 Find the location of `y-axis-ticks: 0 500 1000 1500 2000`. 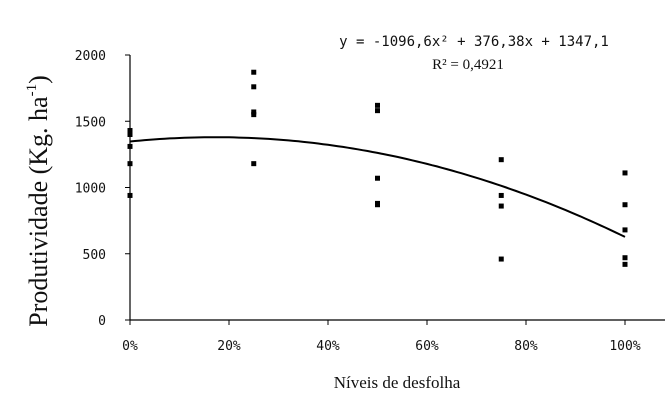

y-axis-ticks: 0 500 1000 1500 2000 is located at coordinates (102, 189).